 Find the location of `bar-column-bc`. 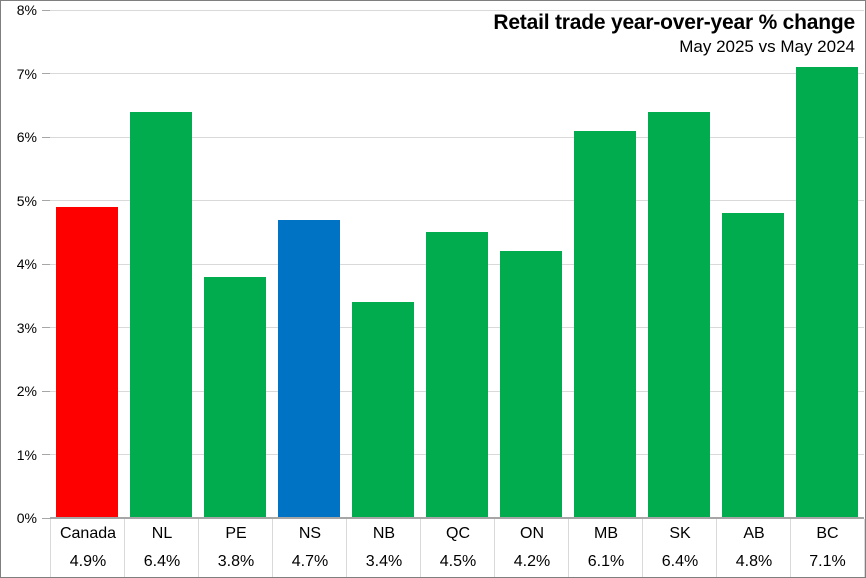

bar-column-bc is located at coordinates (827, 264).